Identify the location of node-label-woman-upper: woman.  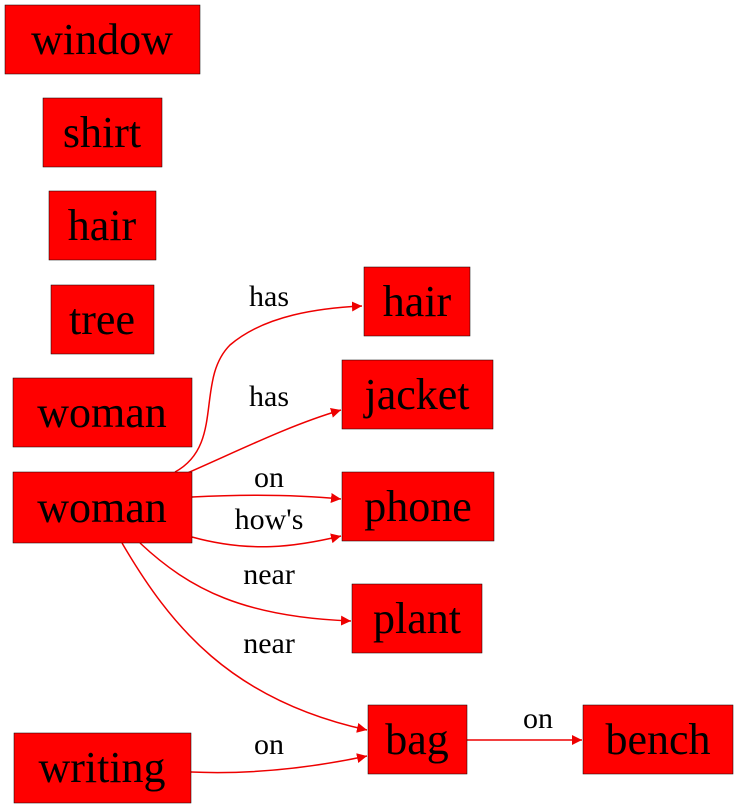
(102, 412).